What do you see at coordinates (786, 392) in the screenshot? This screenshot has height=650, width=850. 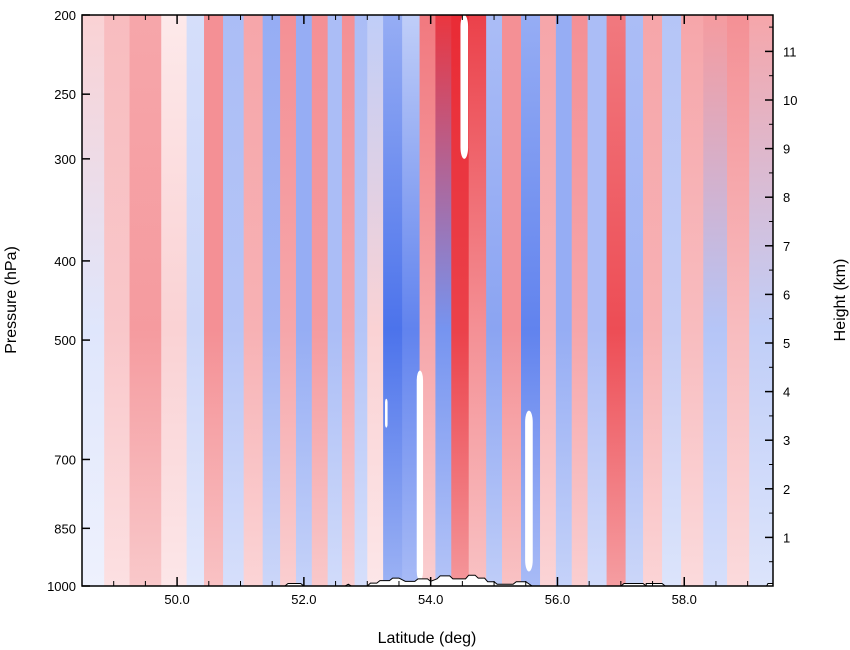 I see `y2-tick-label: 4` at bounding box center [786, 392].